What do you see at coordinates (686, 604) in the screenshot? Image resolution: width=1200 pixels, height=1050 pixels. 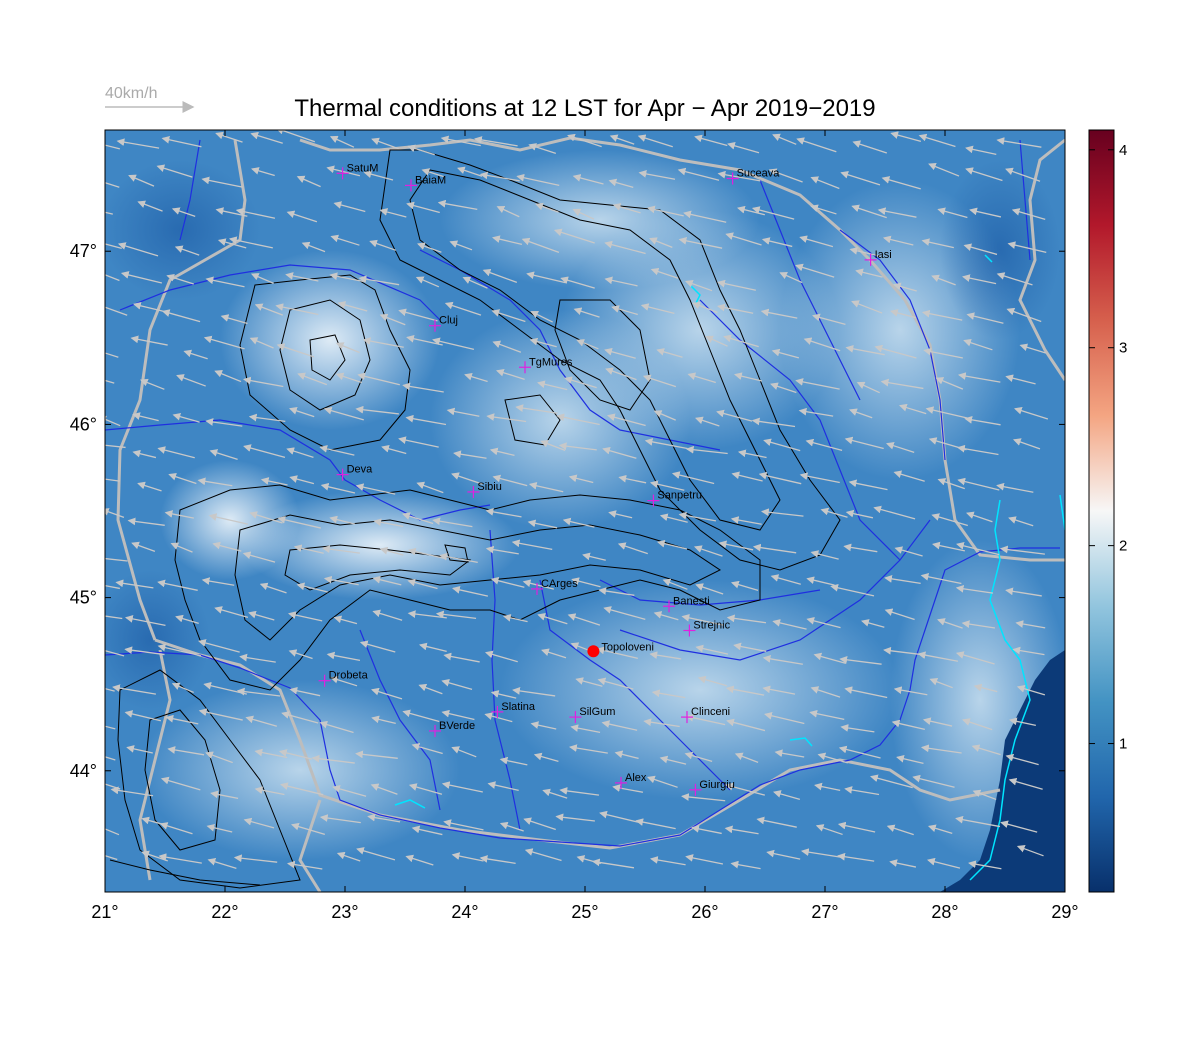 I see `city-banesti: Banesti` at bounding box center [686, 604].